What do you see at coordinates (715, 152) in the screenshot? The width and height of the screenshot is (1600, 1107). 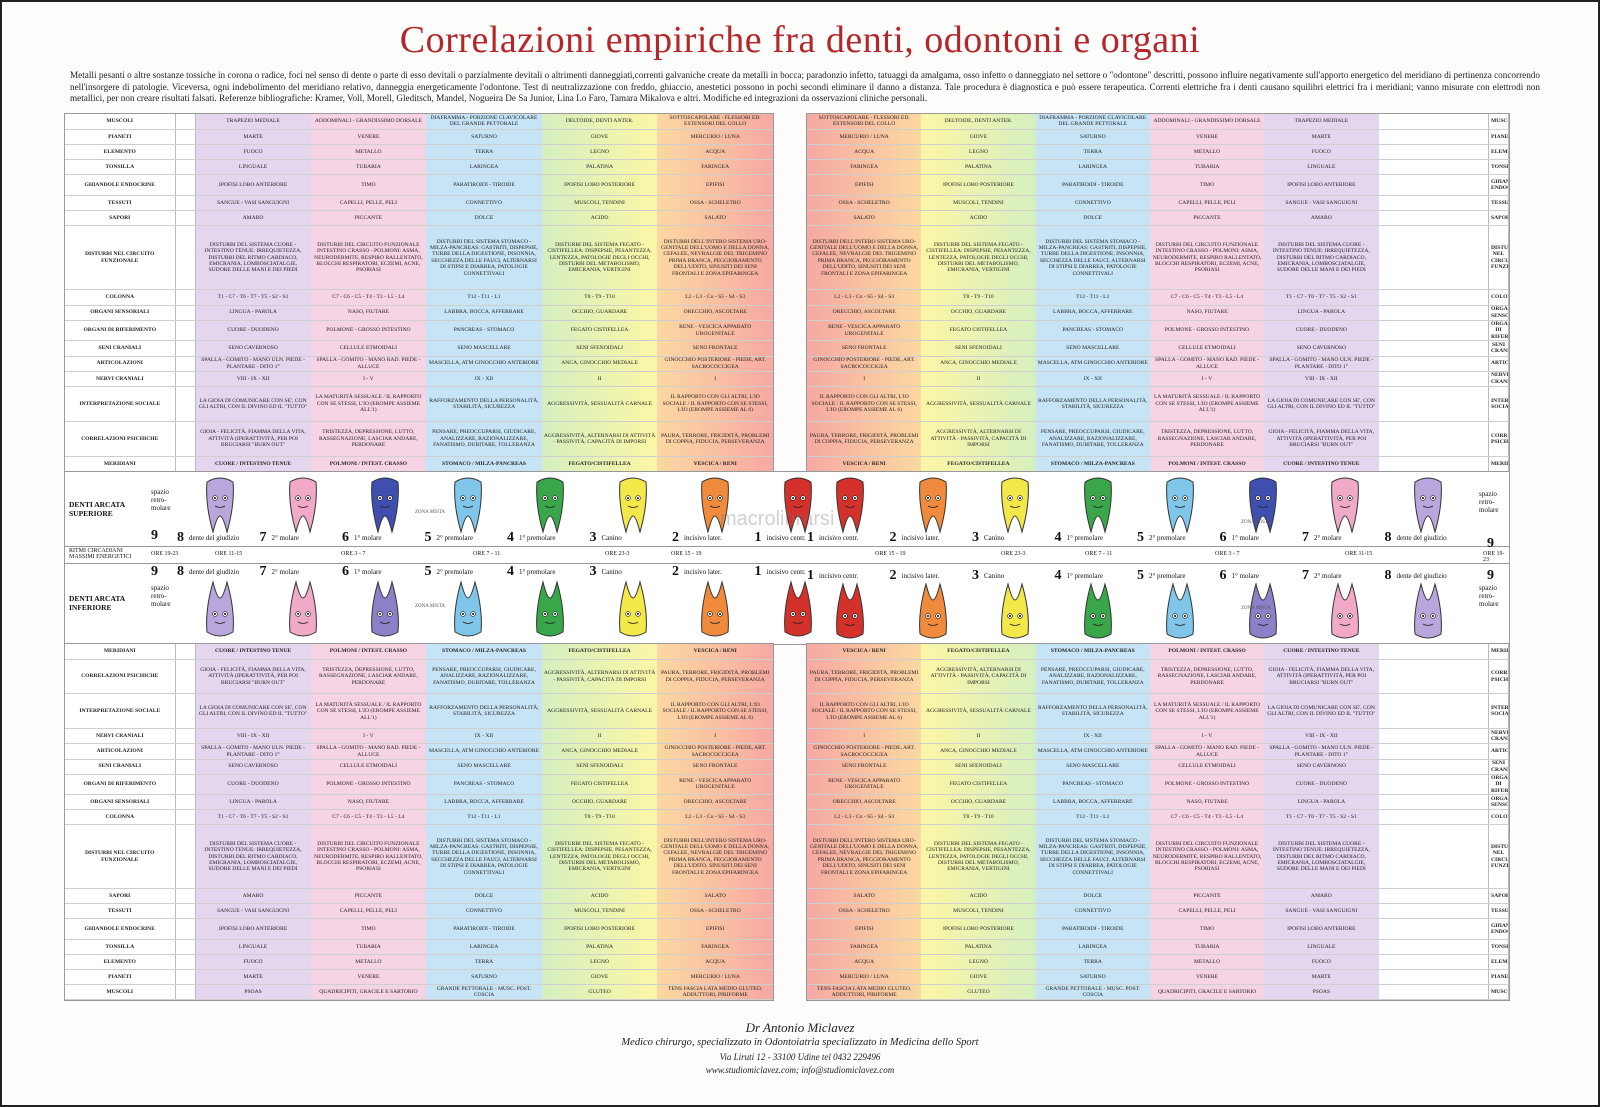 I see `cell: ACQUA` at bounding box center [715, 152].